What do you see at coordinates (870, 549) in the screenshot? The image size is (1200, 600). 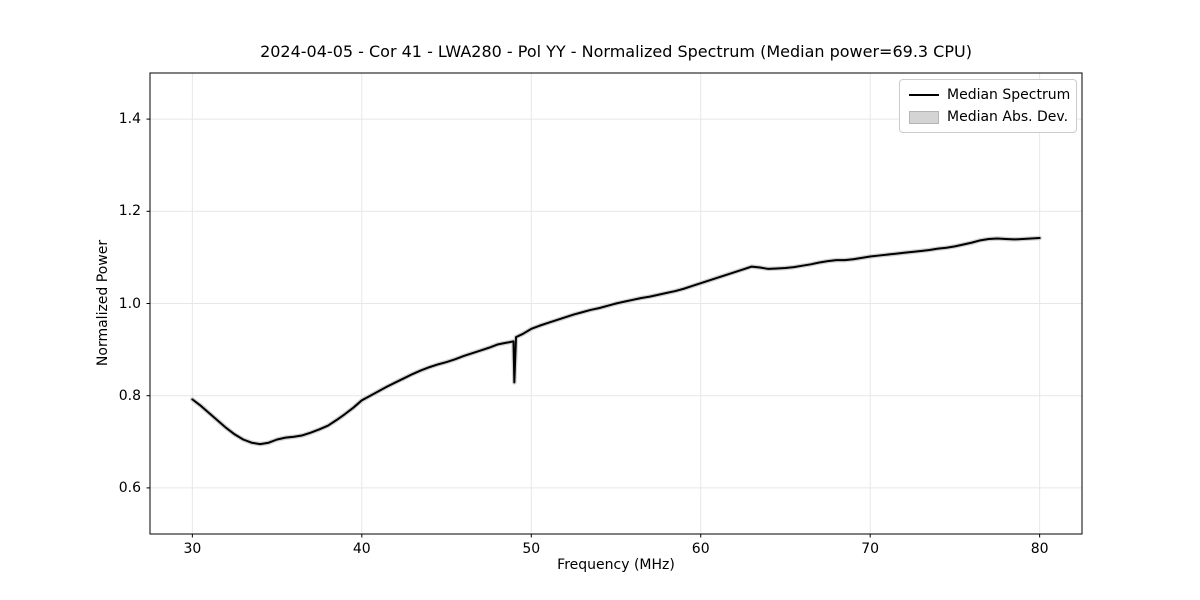 I see `x-tick-label: 70` at bounding box center [870, 549].